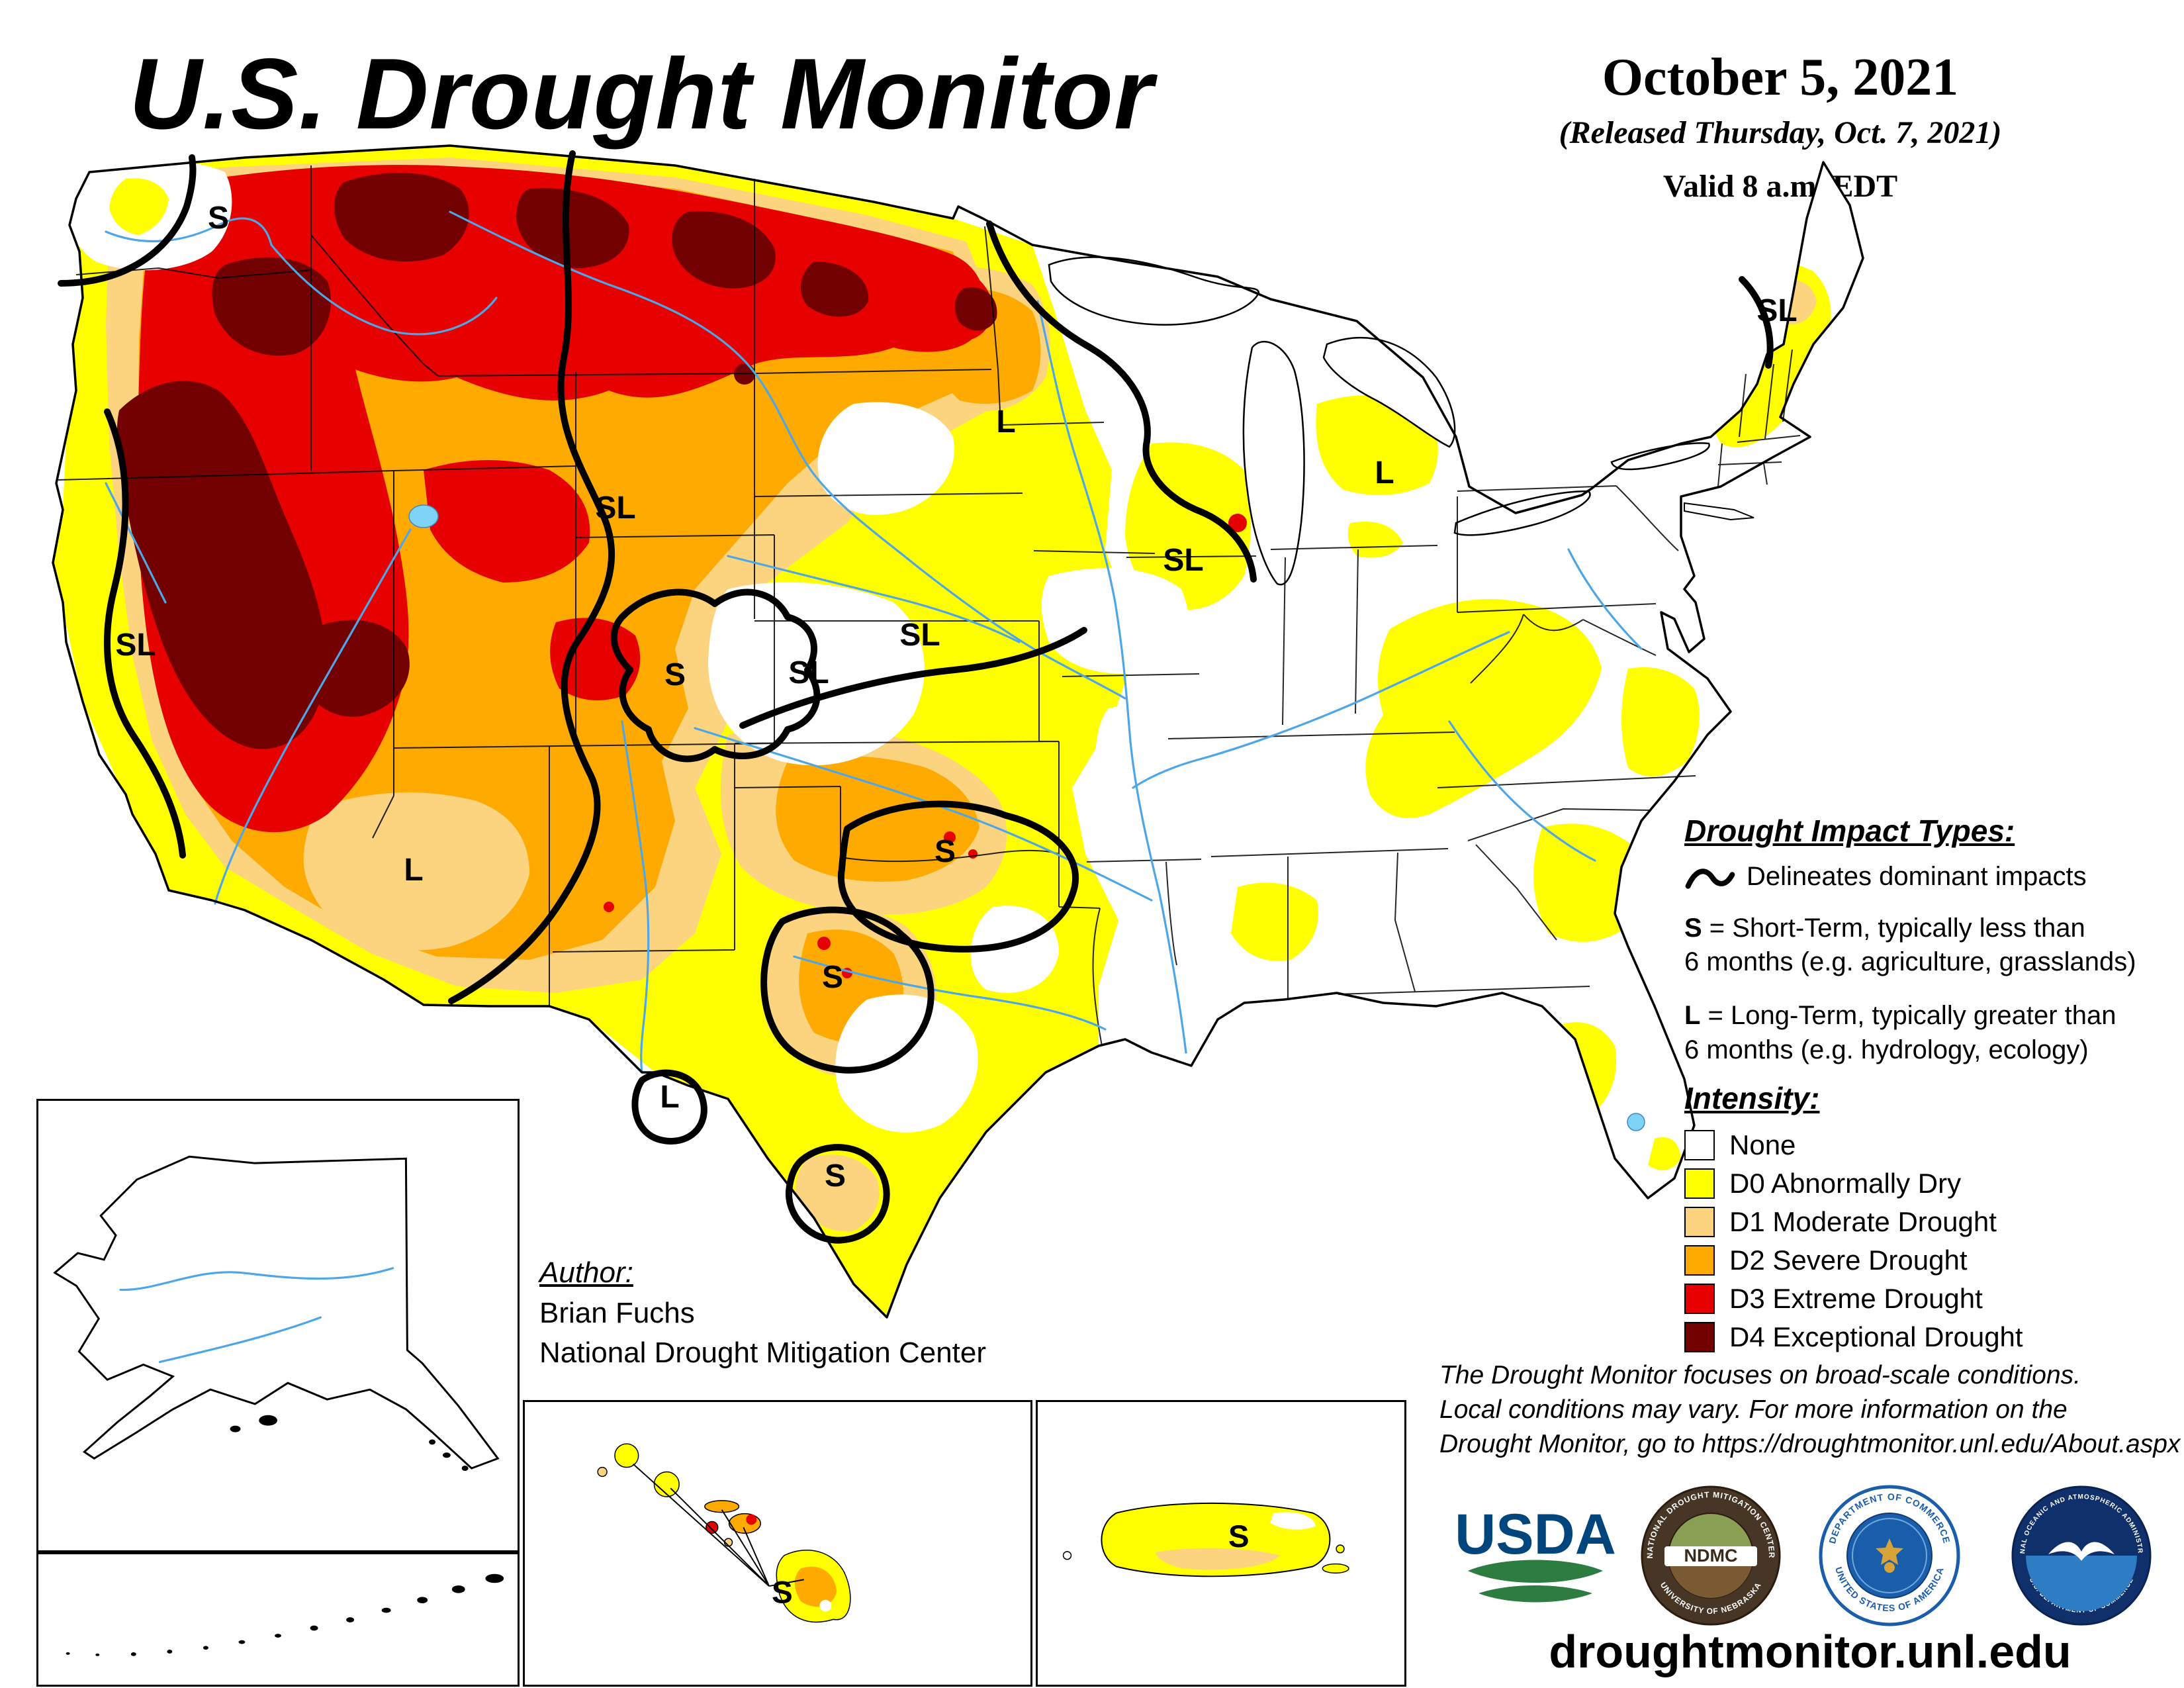  Describe the element at coordinates (1273, 463) in the screenshot. I see `lake-michigan` at that location.